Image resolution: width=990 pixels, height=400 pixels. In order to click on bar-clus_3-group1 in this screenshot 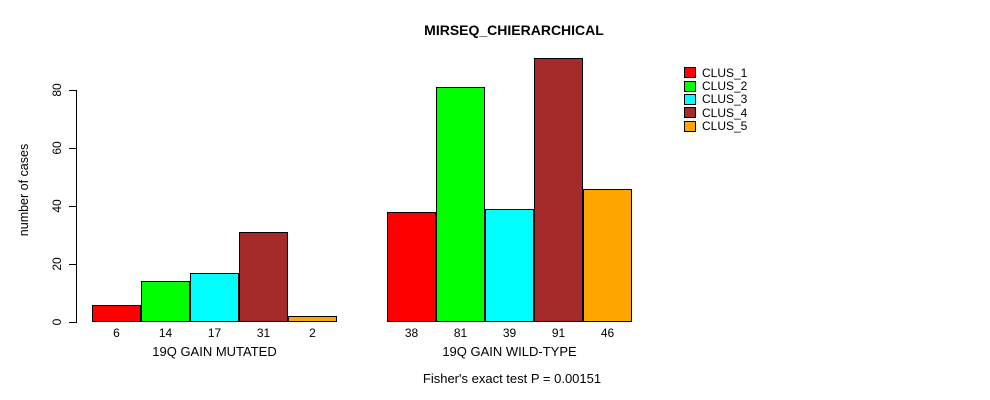, I will do `click(214, 297)`.